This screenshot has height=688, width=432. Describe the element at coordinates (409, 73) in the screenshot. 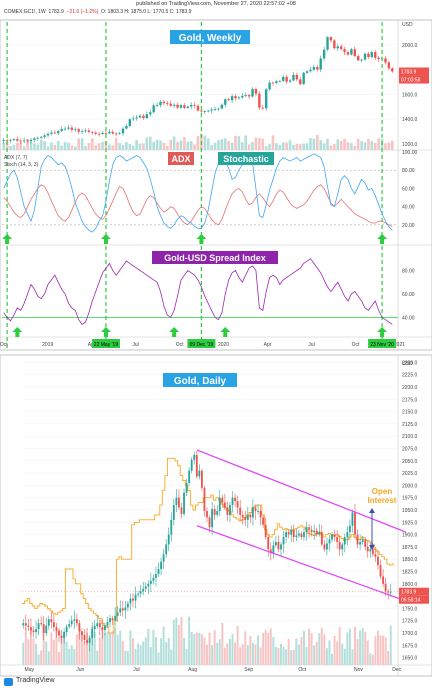

I see `weekly-price-badge: 1783.9` at that location.